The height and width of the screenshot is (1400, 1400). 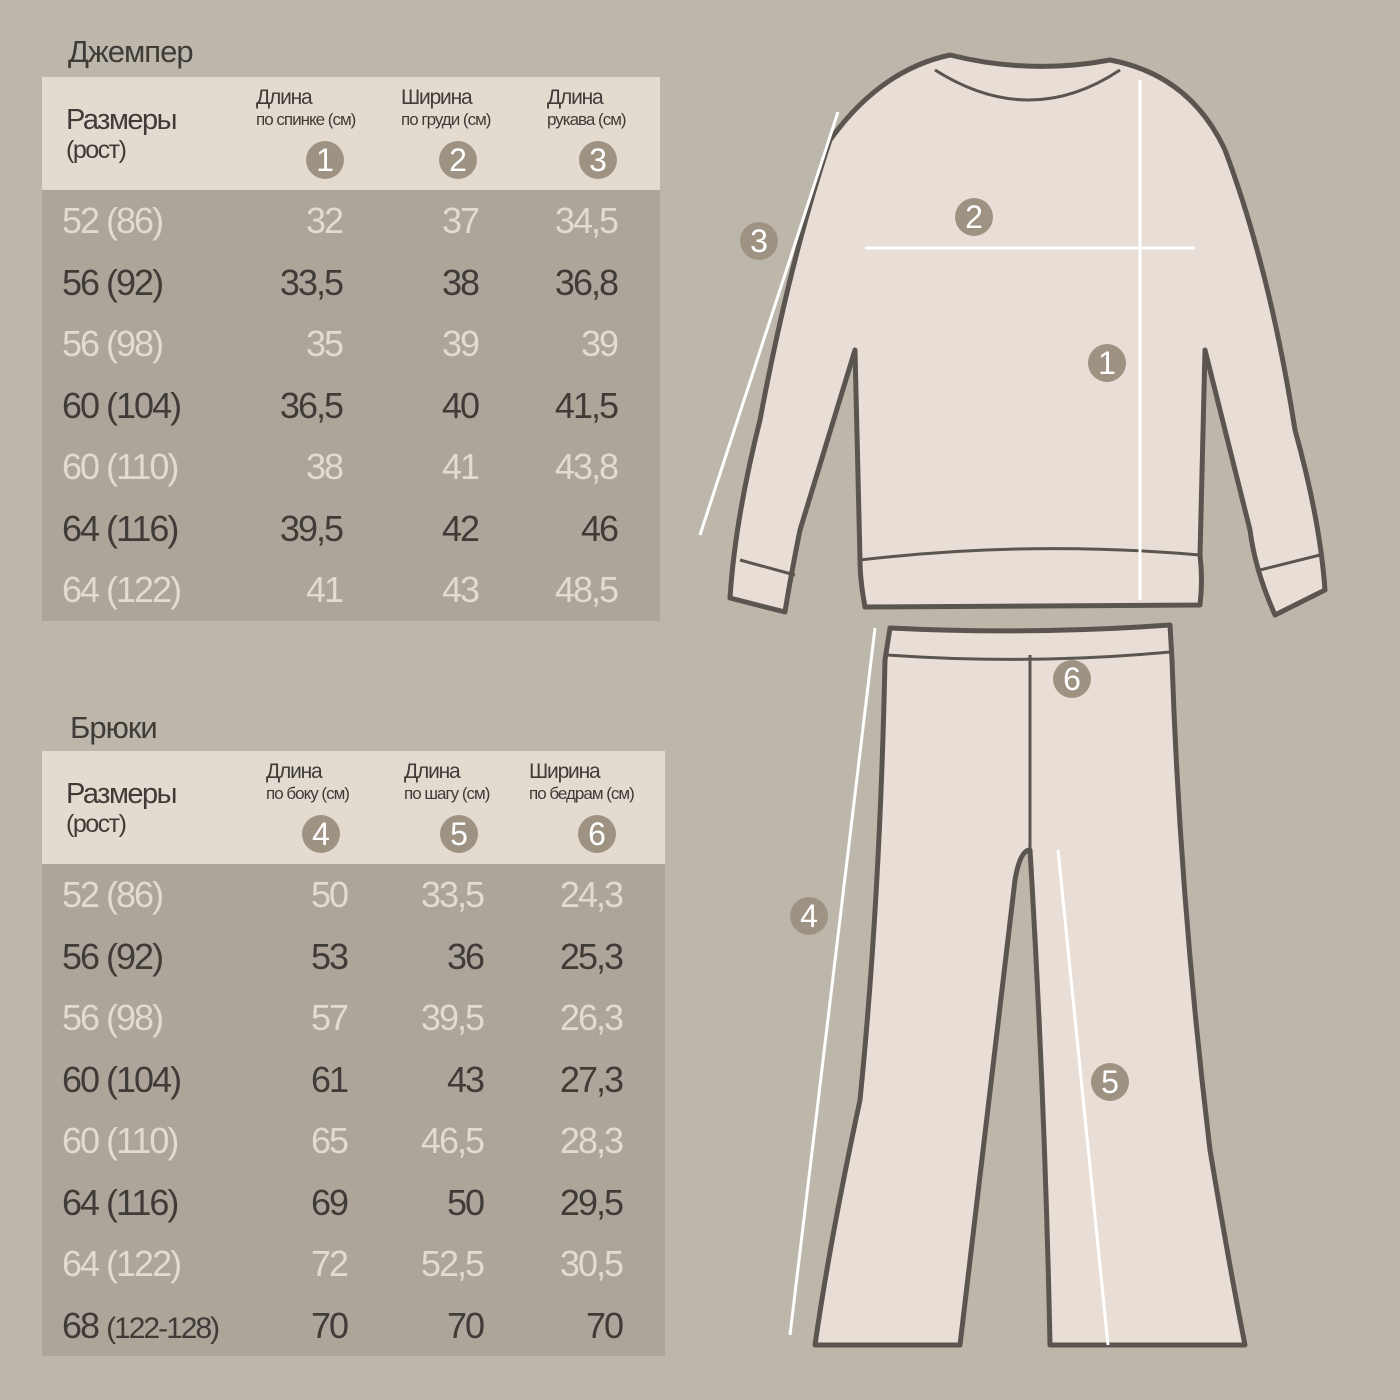 What do you see at coordinates (141, 1325) in the screenshot?
I see `size-cell: 68 (122-128)` at bounding box center [141, 1325].